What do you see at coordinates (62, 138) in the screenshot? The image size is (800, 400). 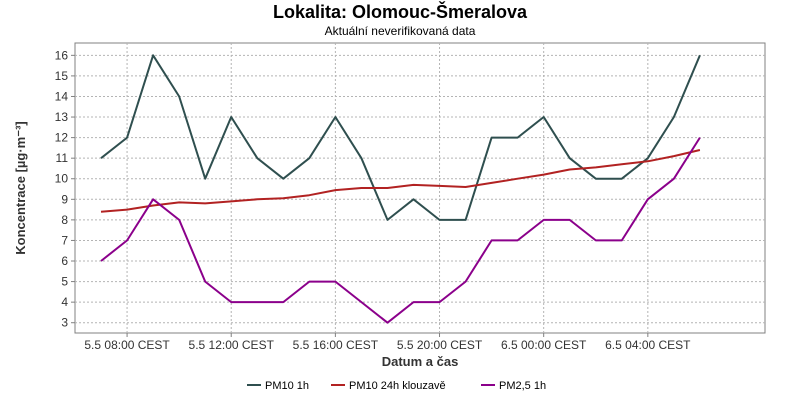 I see `y-tick-label: 12` at bounding box center [62, 138].